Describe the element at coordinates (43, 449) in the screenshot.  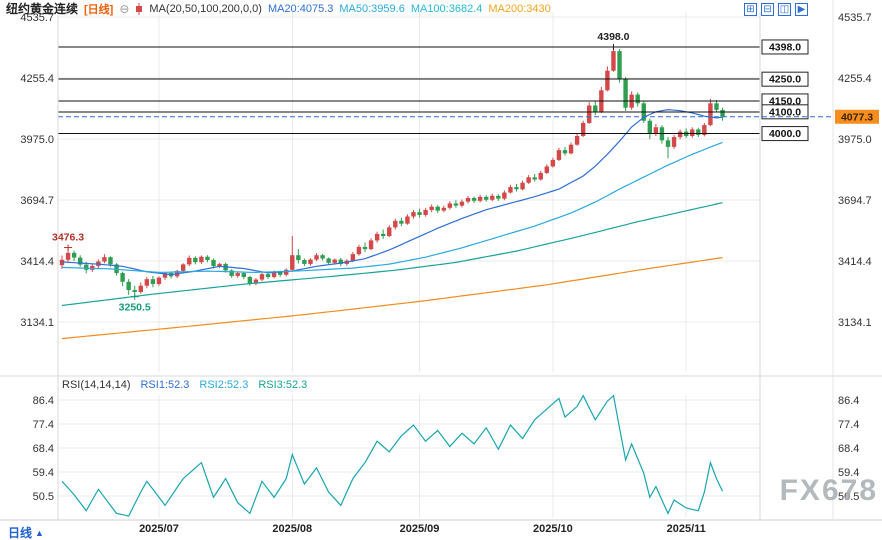
I see `rsi-tick-label-left: 68.4` at that location.